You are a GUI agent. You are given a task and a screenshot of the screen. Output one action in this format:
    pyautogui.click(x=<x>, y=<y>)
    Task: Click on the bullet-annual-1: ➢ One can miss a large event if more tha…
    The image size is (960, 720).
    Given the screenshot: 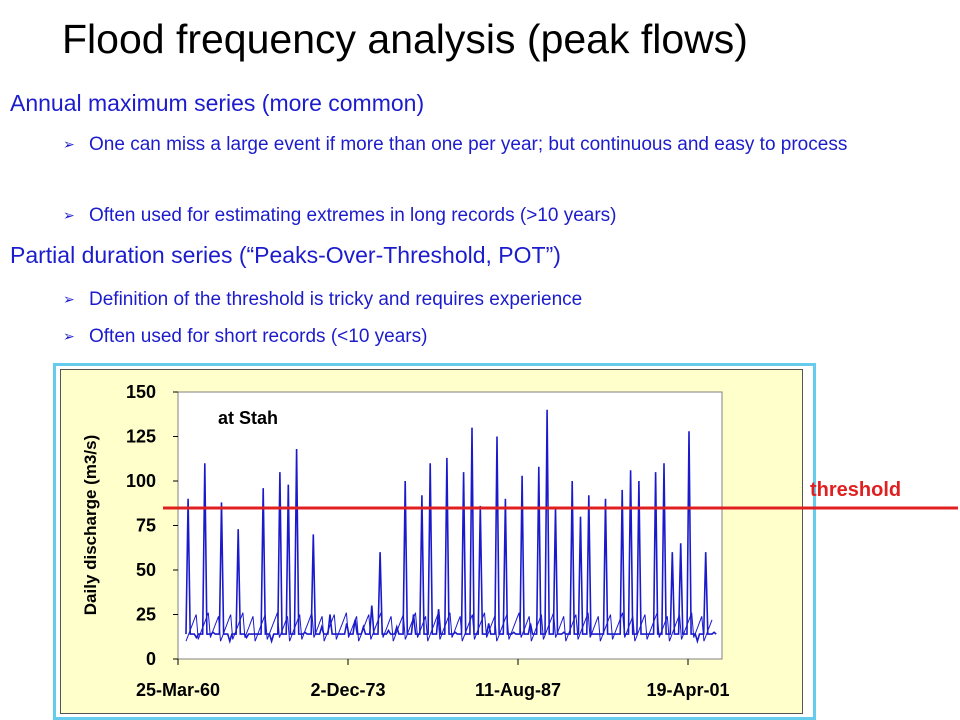 What is the action you would take?
    pyautogui.click(x=455, y=144)
    